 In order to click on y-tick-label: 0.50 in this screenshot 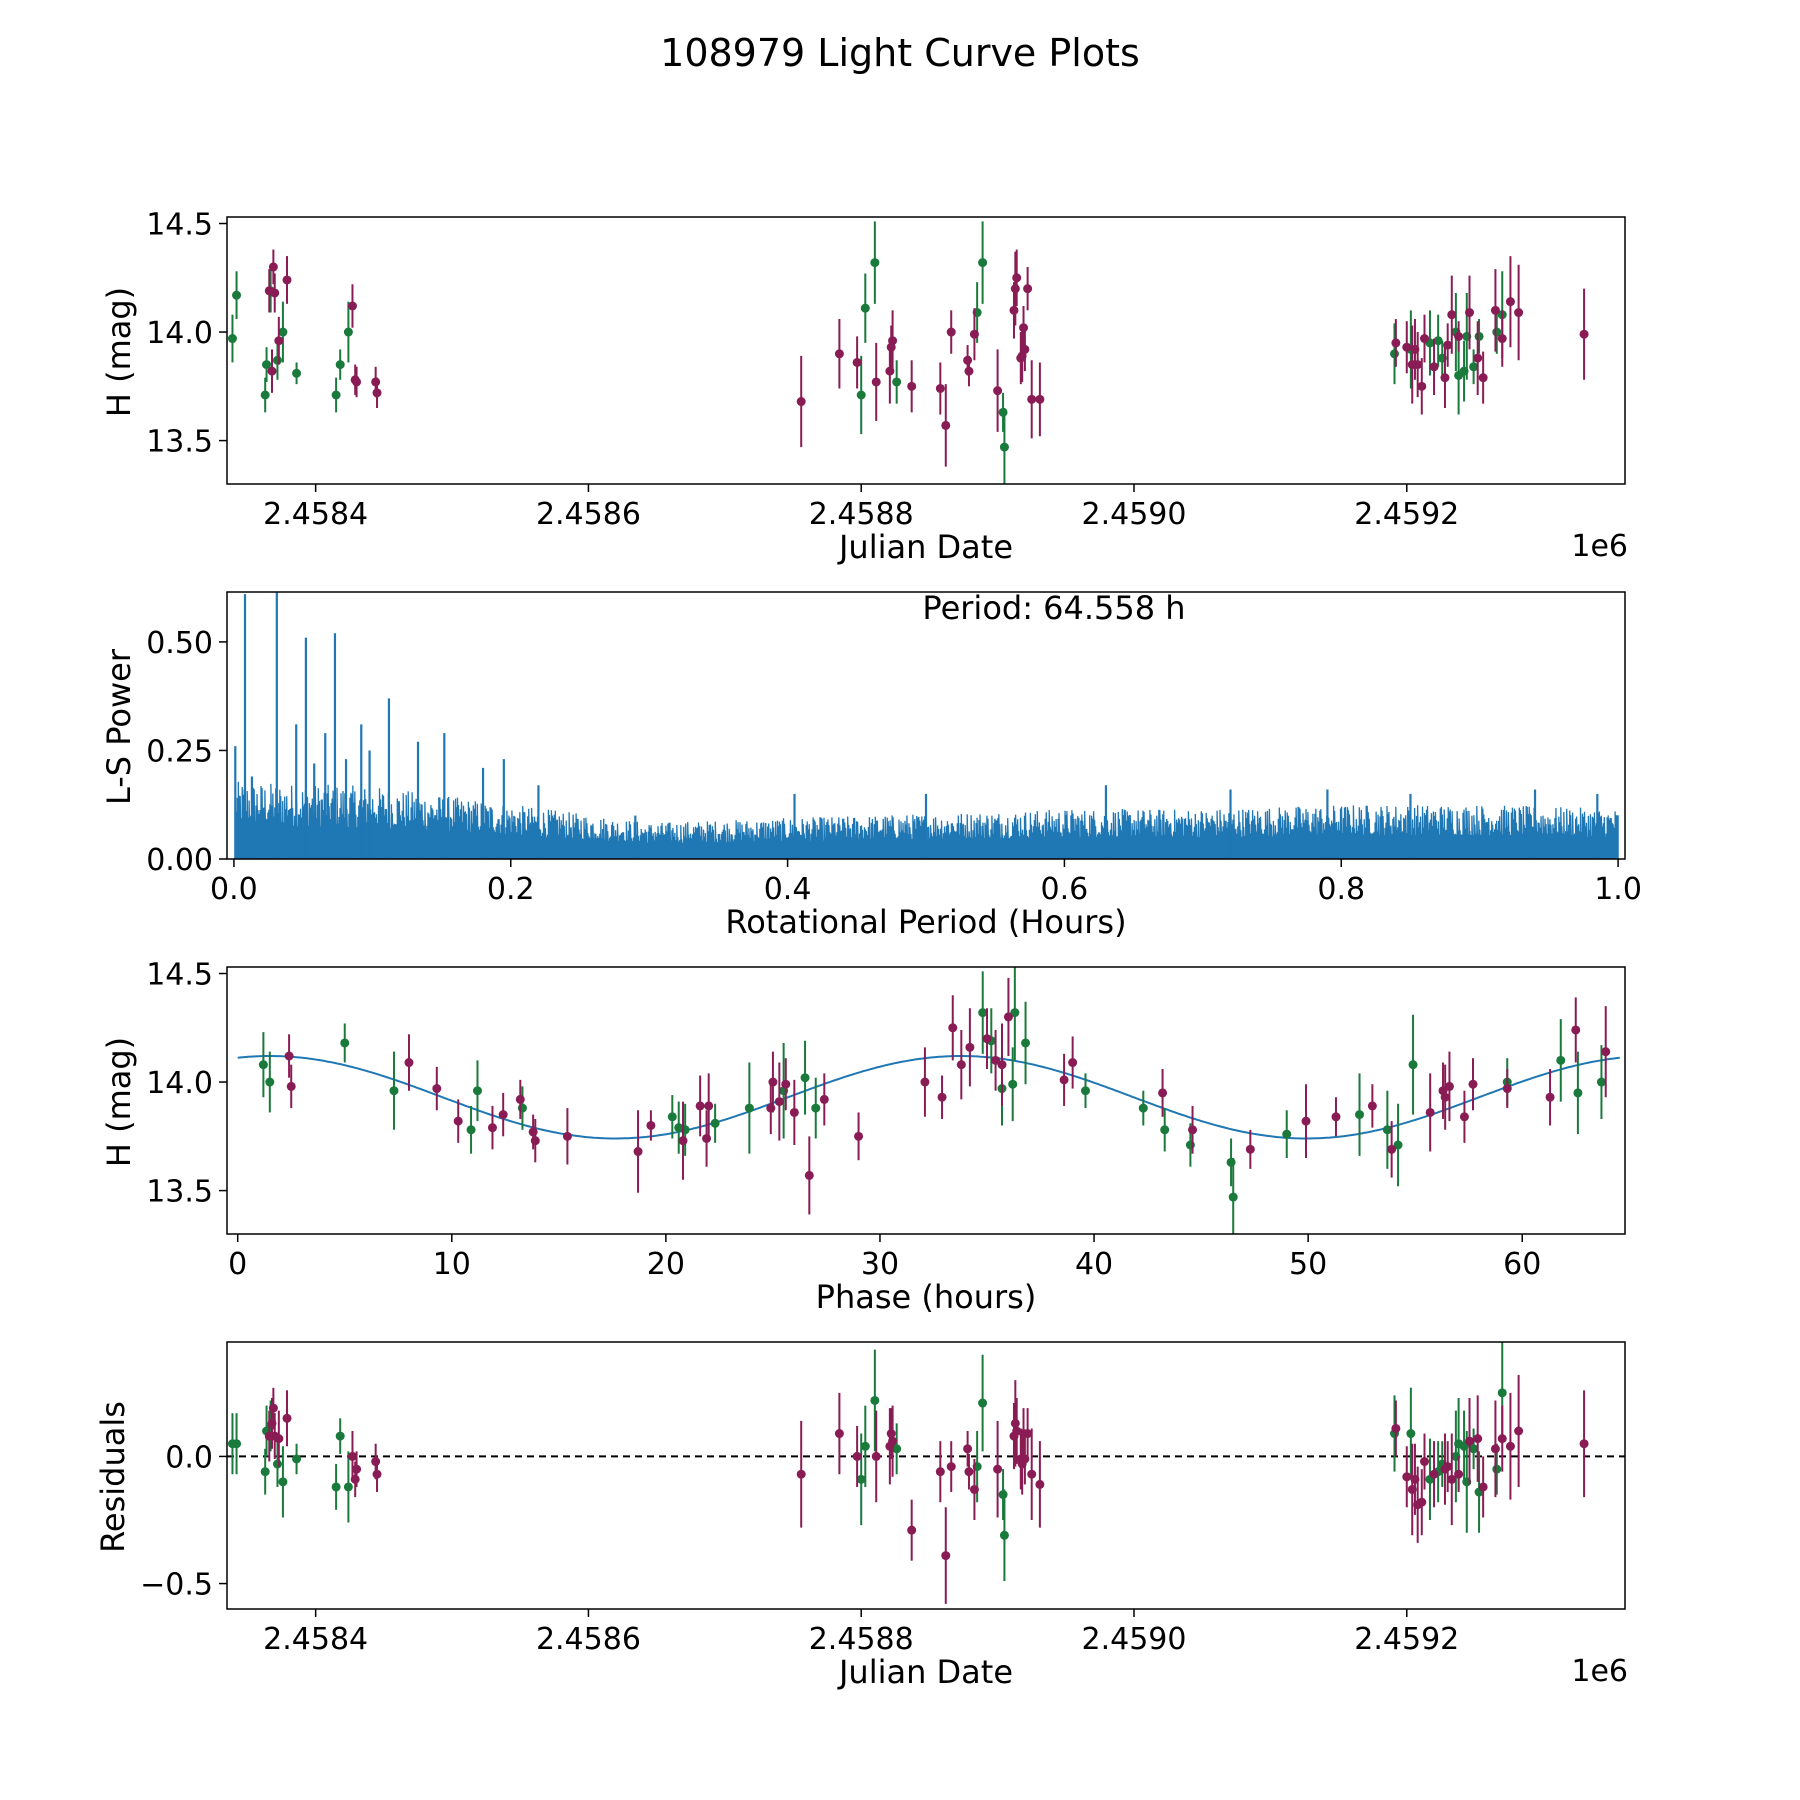, I will do `click(179, 643)`.